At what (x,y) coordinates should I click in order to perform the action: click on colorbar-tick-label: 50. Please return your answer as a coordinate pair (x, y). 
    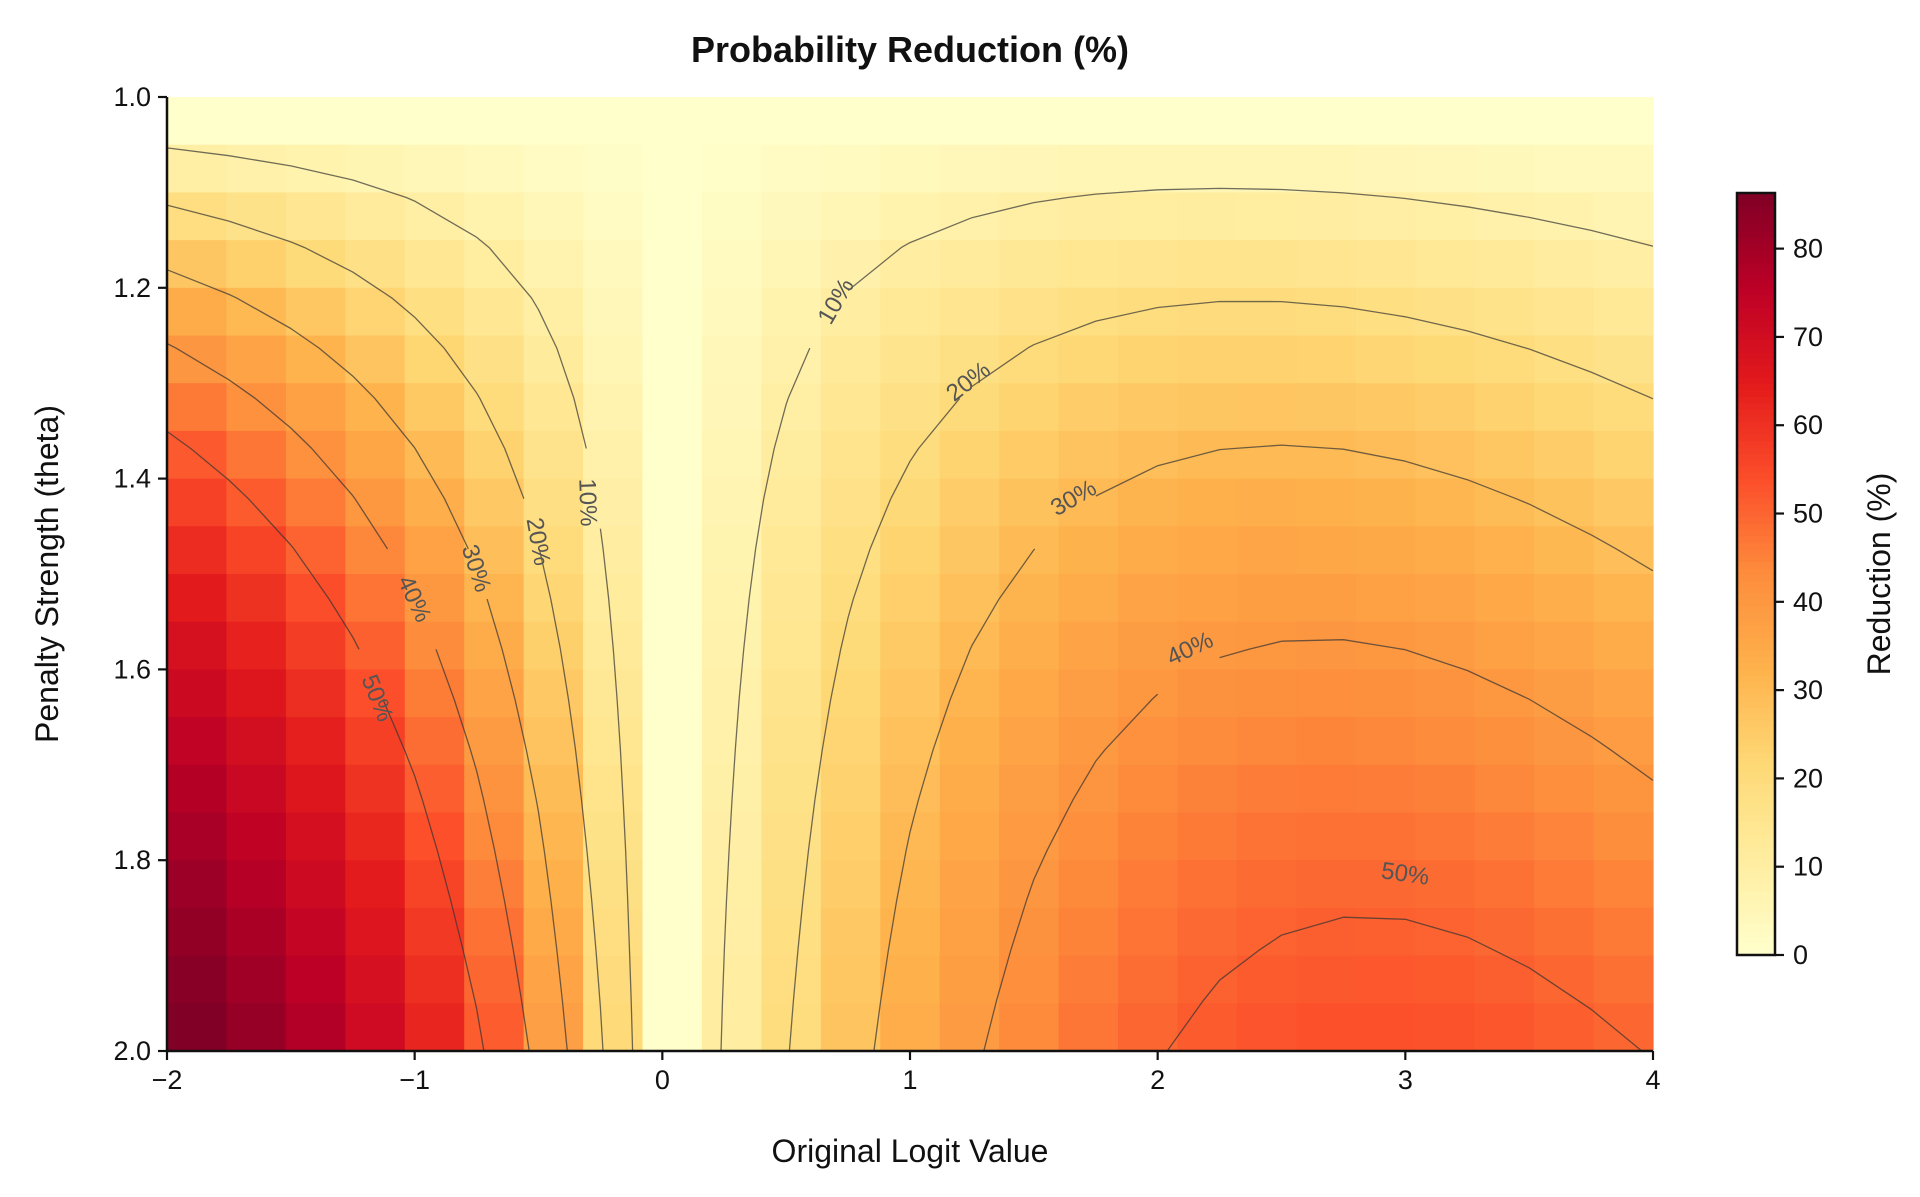
    Looking at the image, I should click on (1808, 514).